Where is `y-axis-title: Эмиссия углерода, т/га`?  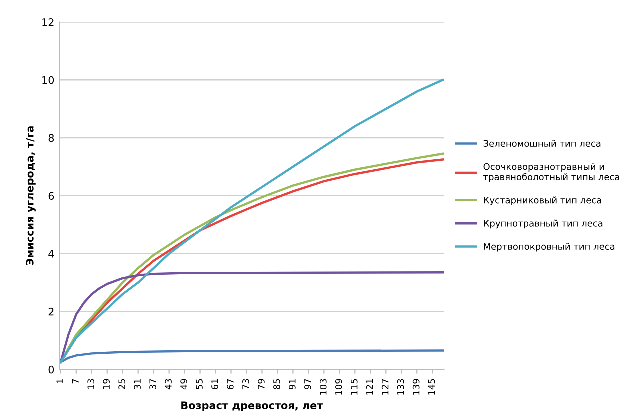
y-axis-title: Эмиссия углерода, т/га is located at coordinates (31, 196).